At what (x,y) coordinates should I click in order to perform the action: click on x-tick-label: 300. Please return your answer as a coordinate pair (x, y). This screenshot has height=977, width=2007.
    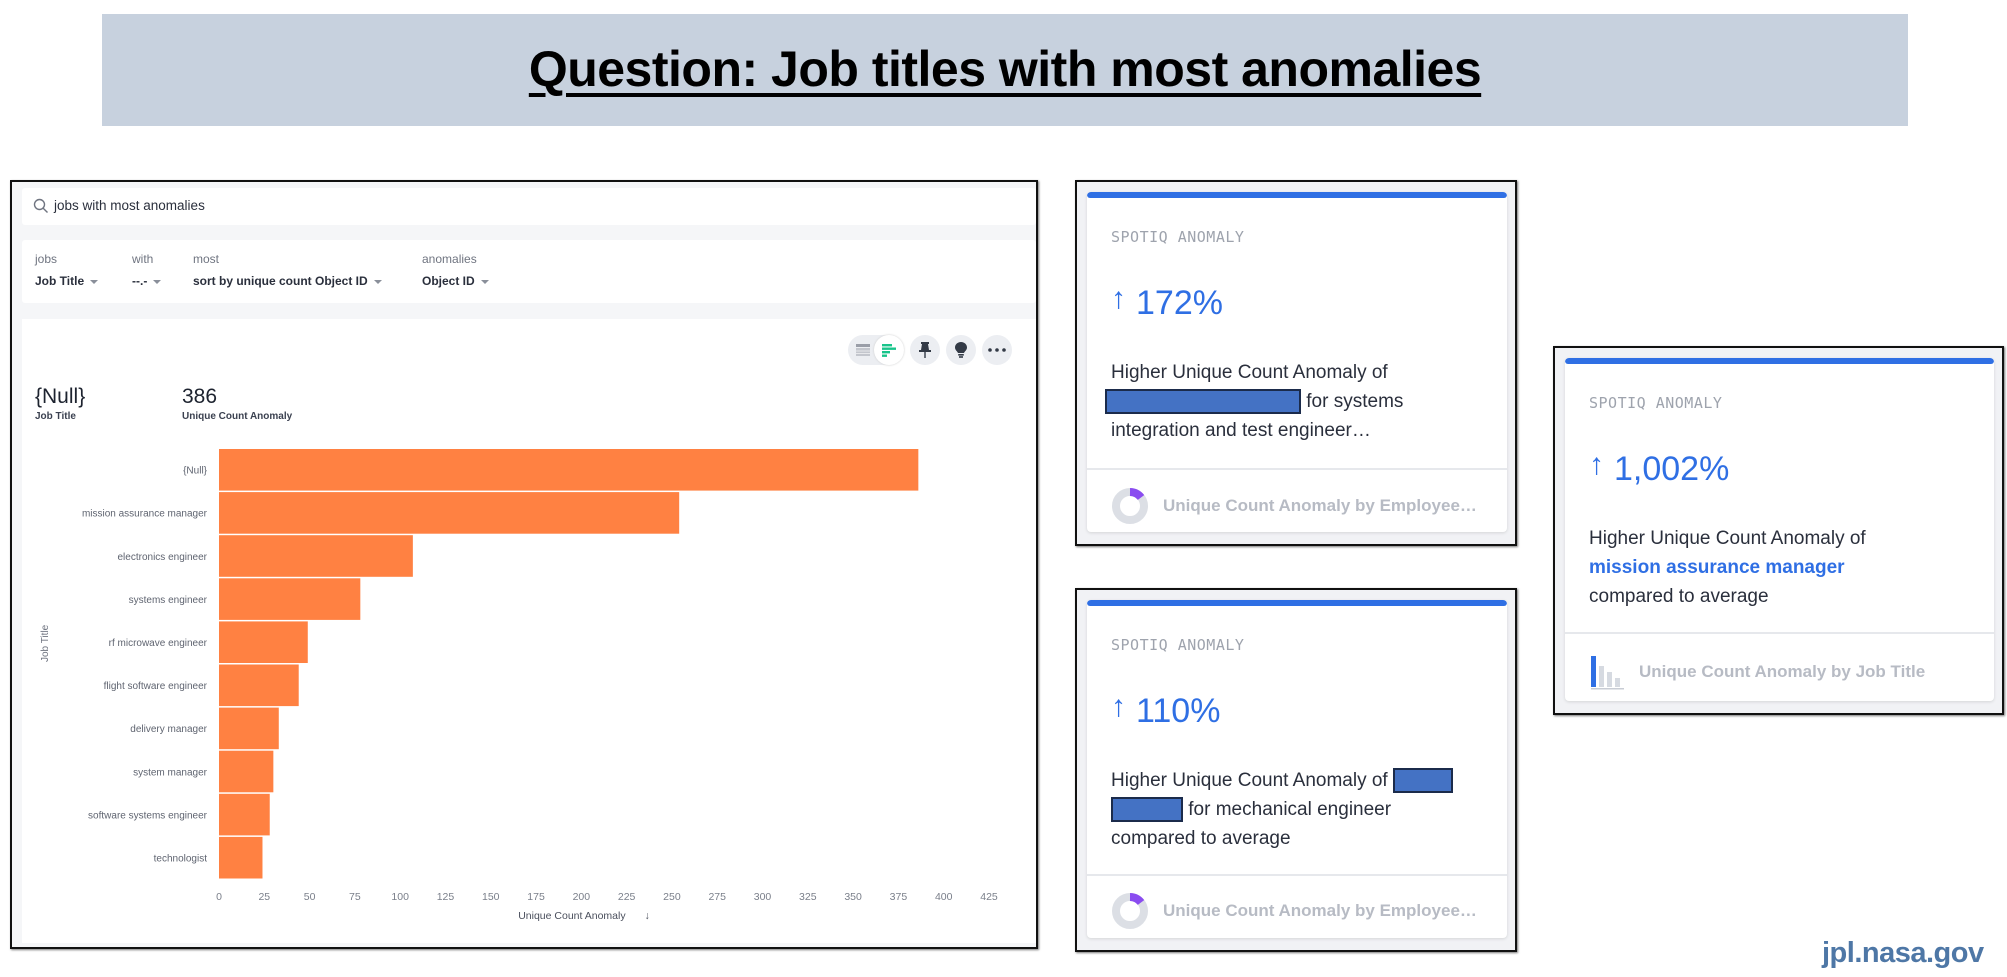
    Looking at the image, I should click on (763, 897).